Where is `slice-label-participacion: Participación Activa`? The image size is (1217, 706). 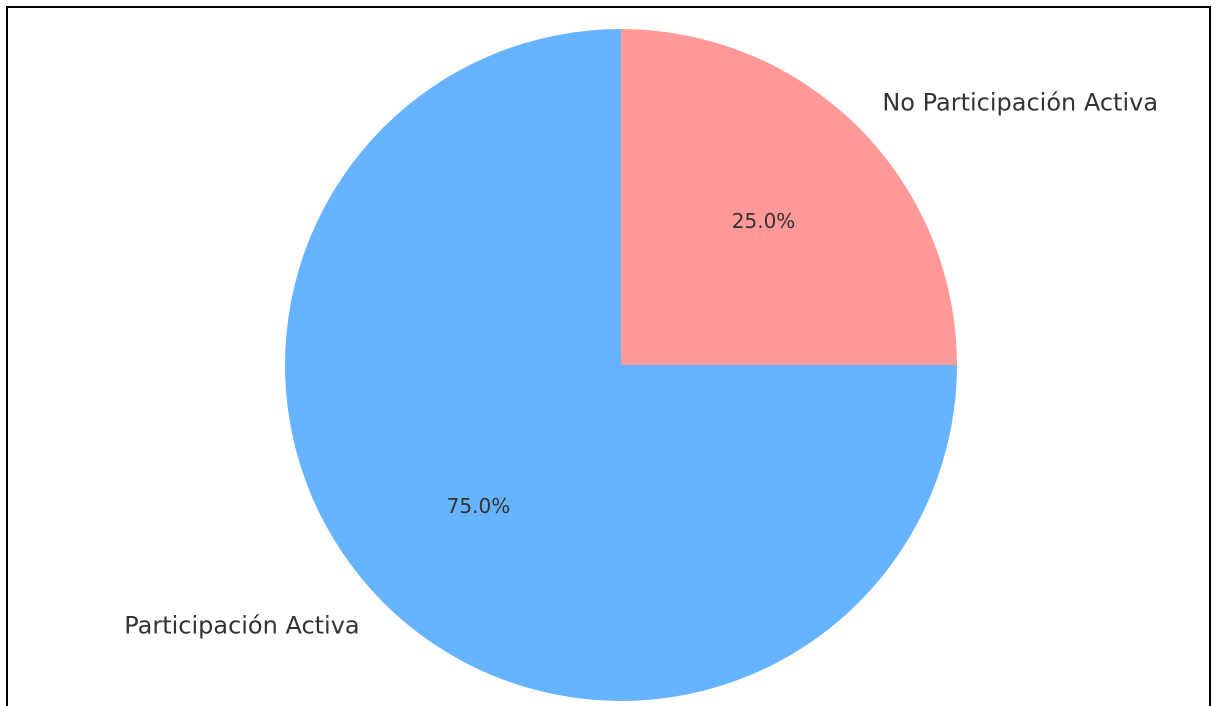
slice-label-participacion: Participación Activa is located at coordinates (241, 625).